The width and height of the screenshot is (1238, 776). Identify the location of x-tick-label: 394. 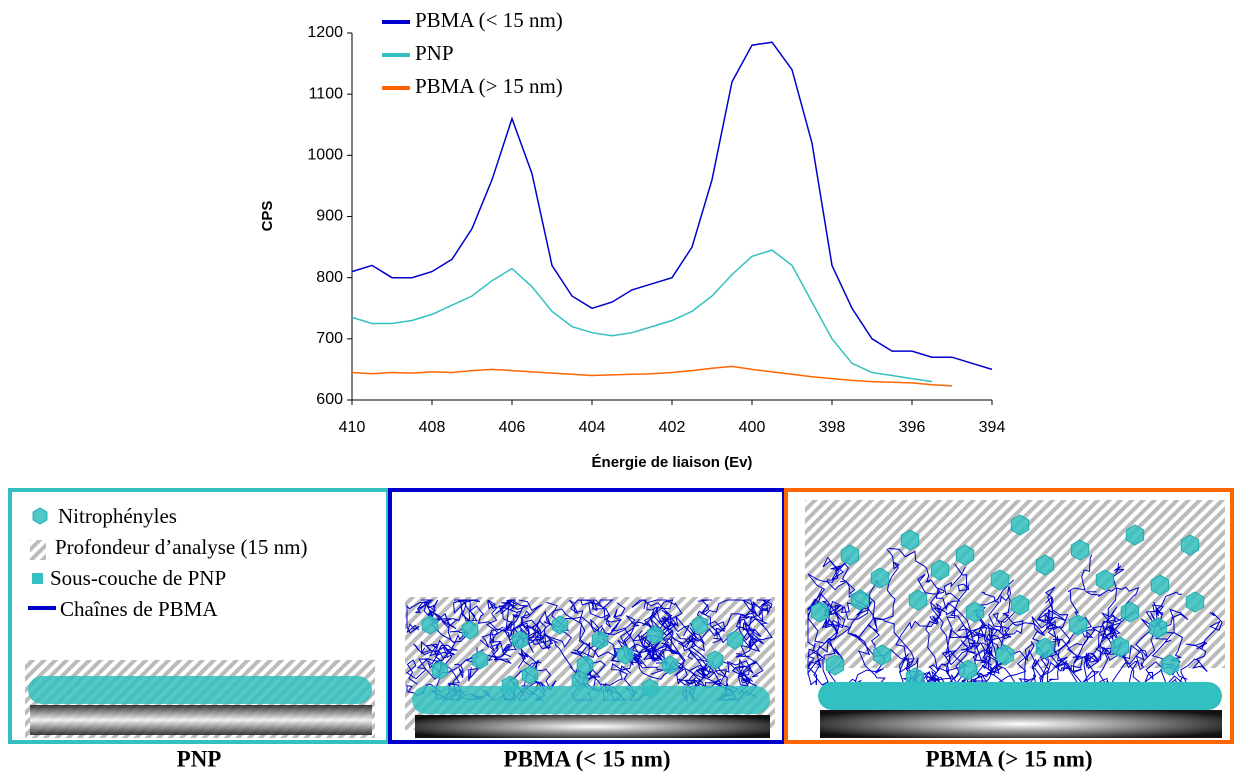
(992, 427).